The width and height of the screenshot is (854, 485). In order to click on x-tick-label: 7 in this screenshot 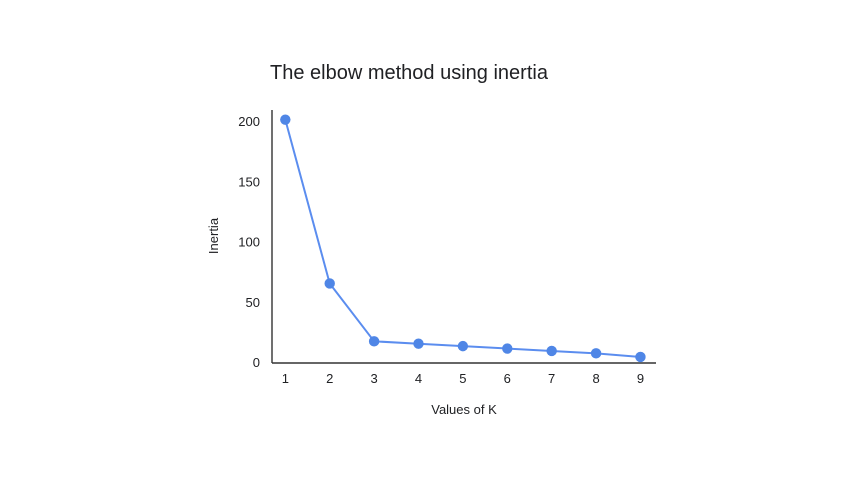, I will do `click(551, 378)`.